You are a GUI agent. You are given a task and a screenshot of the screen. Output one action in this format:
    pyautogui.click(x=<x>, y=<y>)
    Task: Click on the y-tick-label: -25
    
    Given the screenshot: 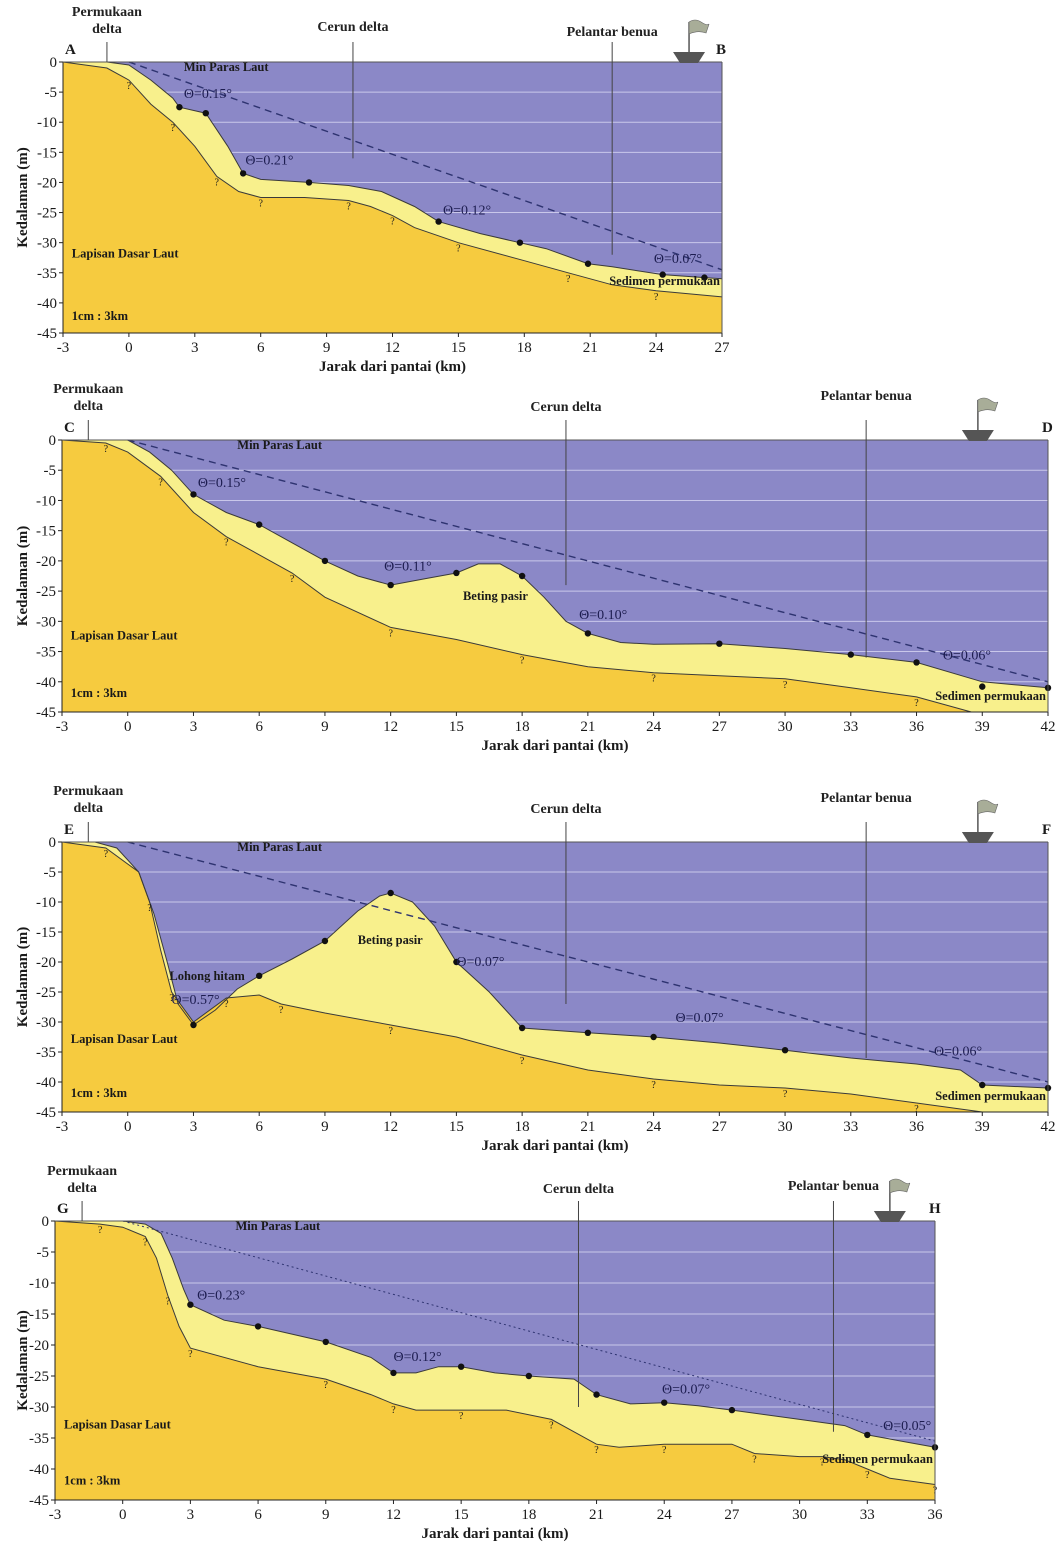 What is the action you would take?
    pyautogui.click(x=46, y=592)
    